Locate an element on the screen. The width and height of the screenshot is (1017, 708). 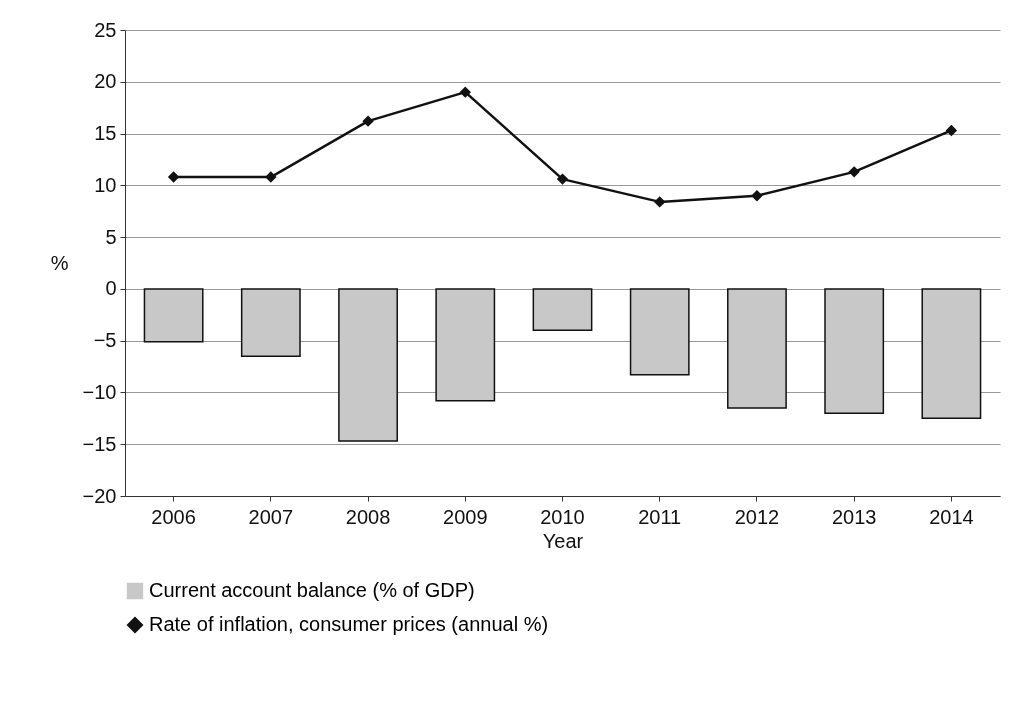
y-tick-label: −15 is located at coordinates (99, 443).